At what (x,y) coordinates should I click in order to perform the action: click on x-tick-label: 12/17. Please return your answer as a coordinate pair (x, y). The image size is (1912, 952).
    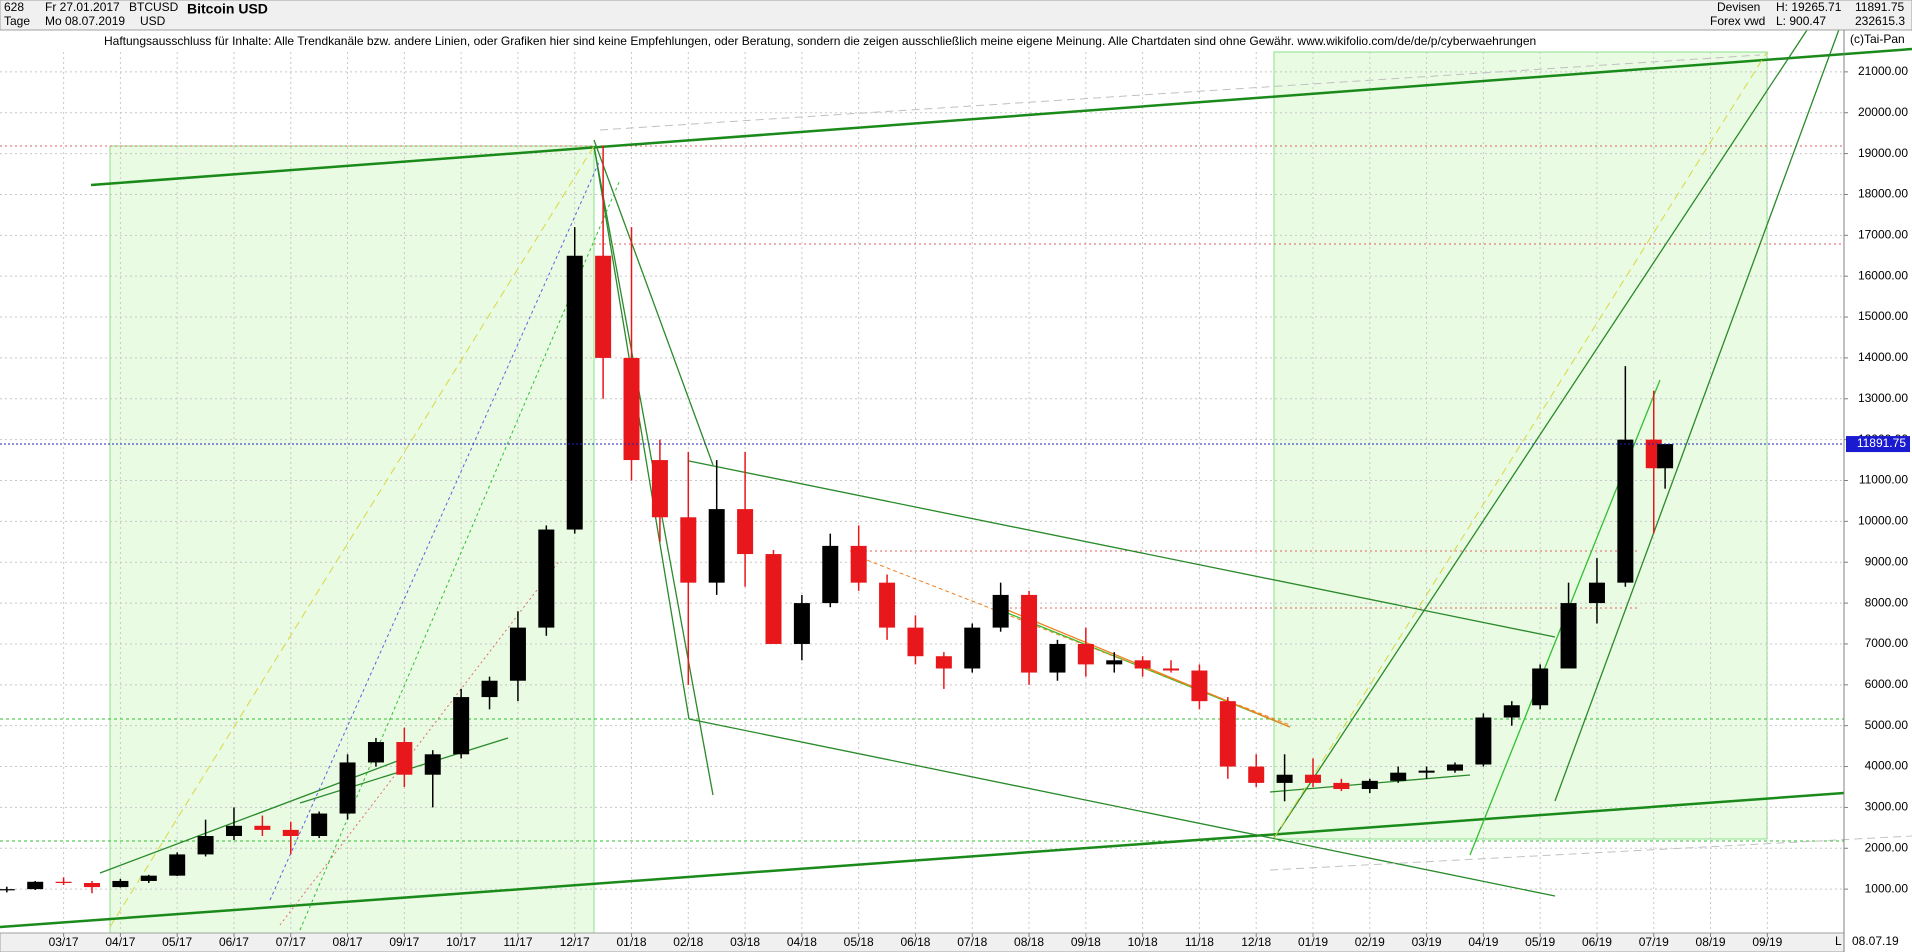
    Looking at the image, I should click on (575, 942).